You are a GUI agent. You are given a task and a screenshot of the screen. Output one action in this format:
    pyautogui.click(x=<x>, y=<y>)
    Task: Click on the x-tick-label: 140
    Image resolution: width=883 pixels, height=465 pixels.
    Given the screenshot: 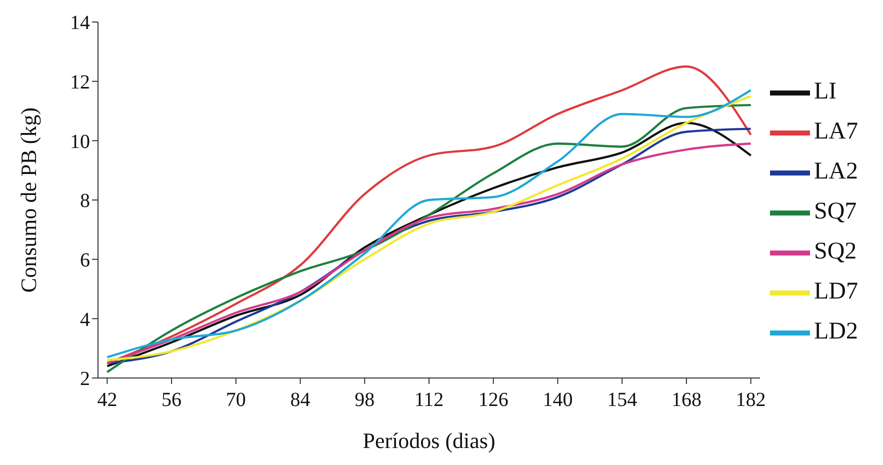 What is the action you would take?
    pyautogui.click(x=557, y=400)
    